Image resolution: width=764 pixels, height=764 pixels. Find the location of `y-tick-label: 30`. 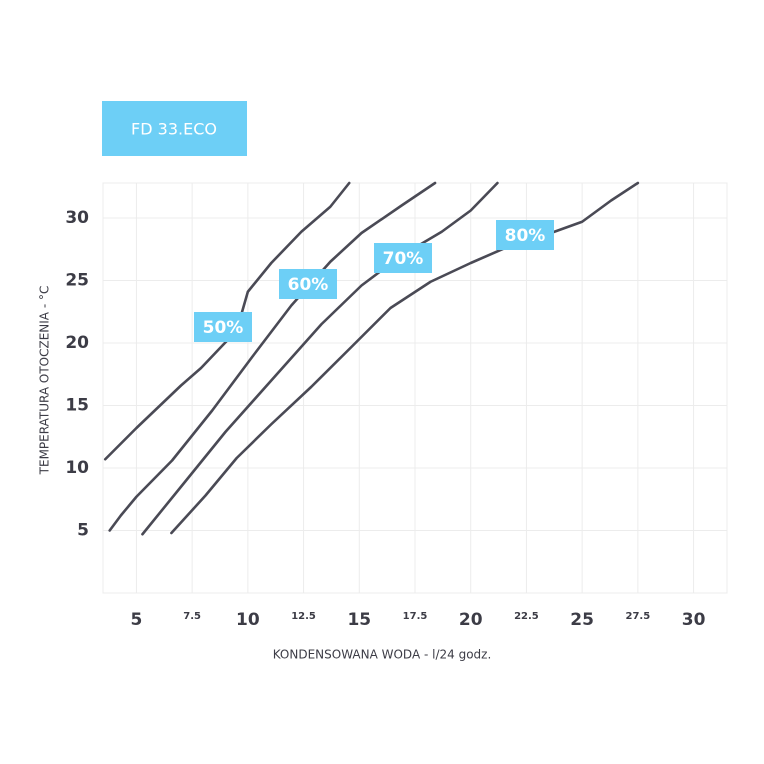

y-tick-label: 30 is located at coordinates (77, 218).